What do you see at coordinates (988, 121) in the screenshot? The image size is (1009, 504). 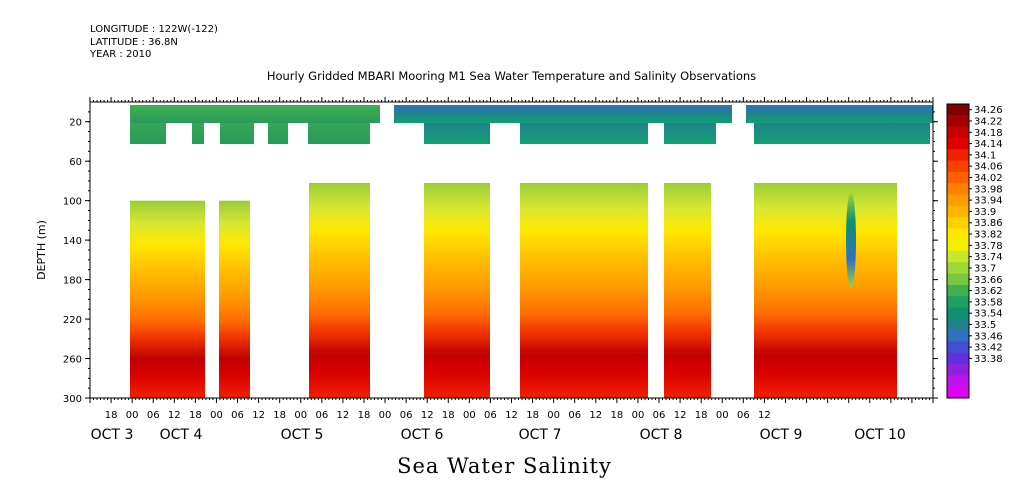 I see `colorbar-label: 34.22` at bounding box center [988, 121].